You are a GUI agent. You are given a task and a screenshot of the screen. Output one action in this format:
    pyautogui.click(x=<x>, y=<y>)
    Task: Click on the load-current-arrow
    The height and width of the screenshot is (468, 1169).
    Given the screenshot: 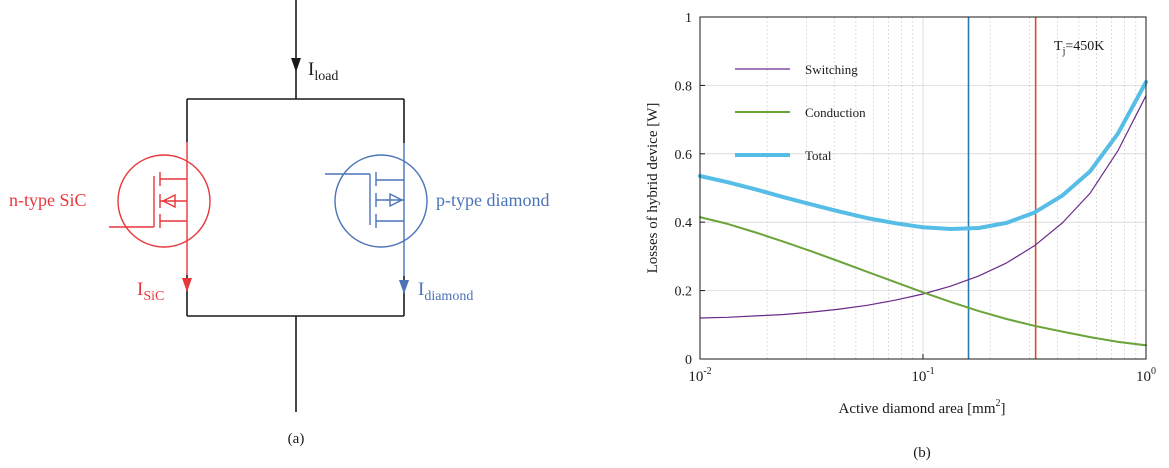 What is the action you would take?
    pyautogui.click(x=296, y=65)
    